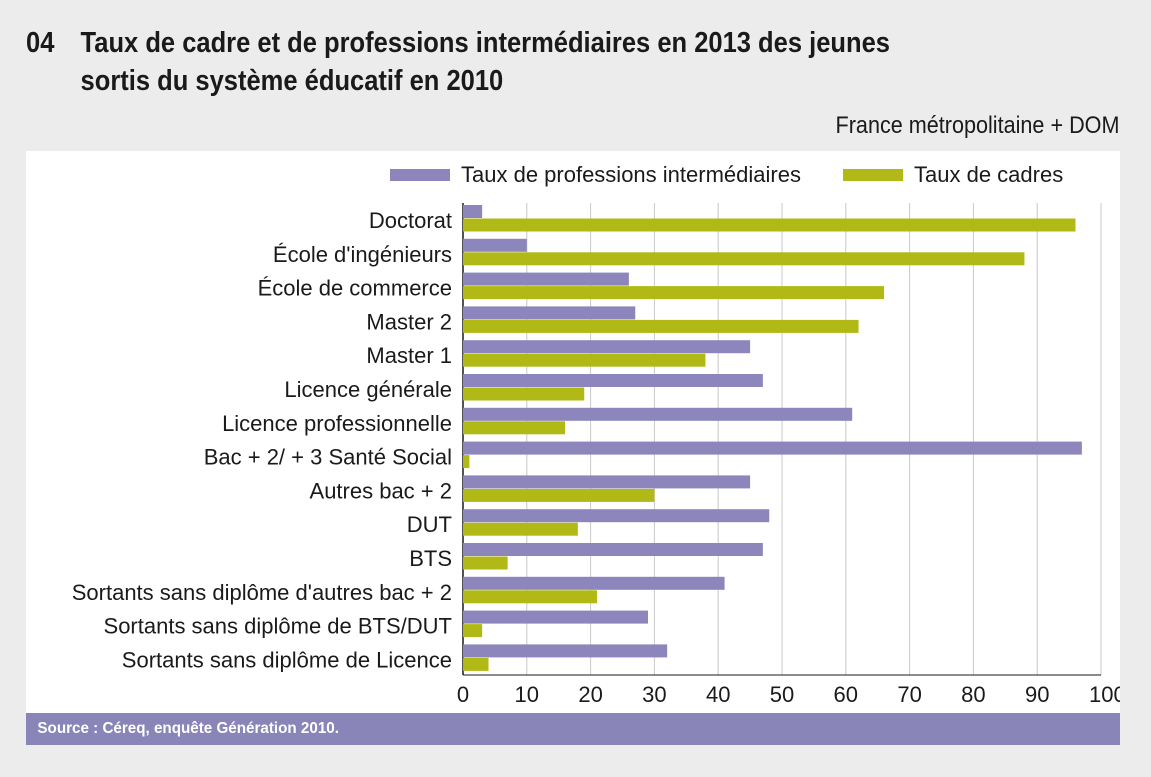 The image size is (1151, 777). Describe the element at coordinates (1104, 694) in the screenshot. I see `x-tick-label: 100 %` at that location.